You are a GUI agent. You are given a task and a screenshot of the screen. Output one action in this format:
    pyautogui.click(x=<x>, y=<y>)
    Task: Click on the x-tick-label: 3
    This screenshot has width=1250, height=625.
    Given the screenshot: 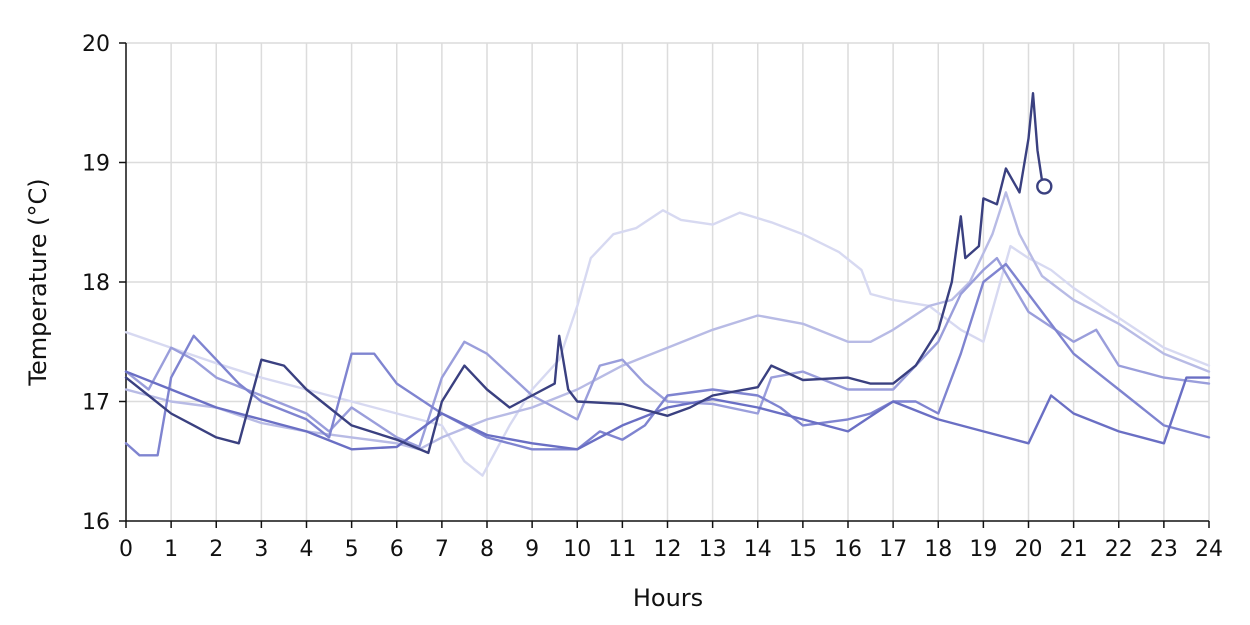 What is the action you would take?
    pyautogui.click(x=261, y=549)
    